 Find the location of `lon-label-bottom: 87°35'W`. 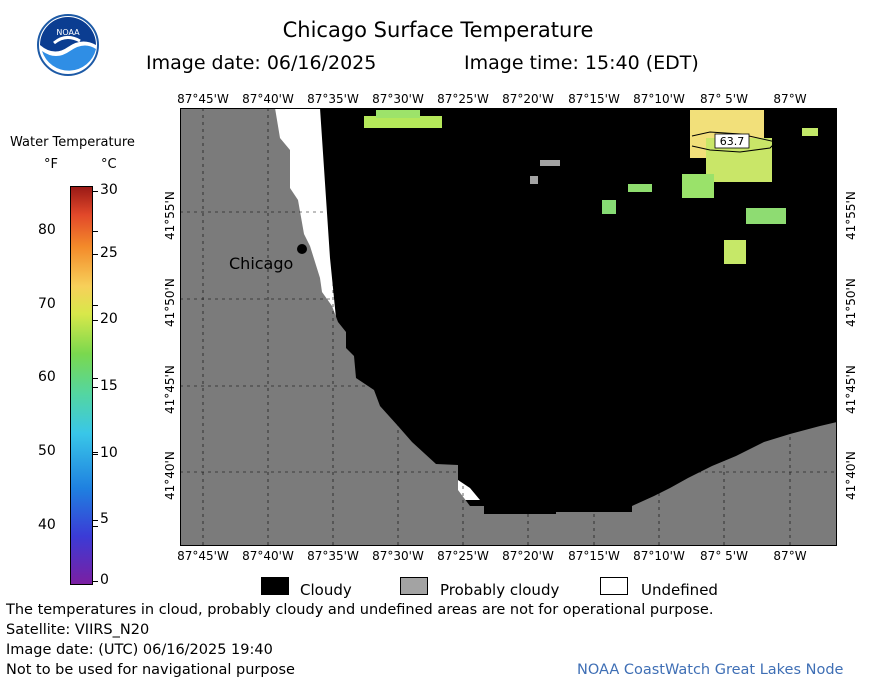

lon-label-bottom: 87°35'W is located at coordinates (333, 556).